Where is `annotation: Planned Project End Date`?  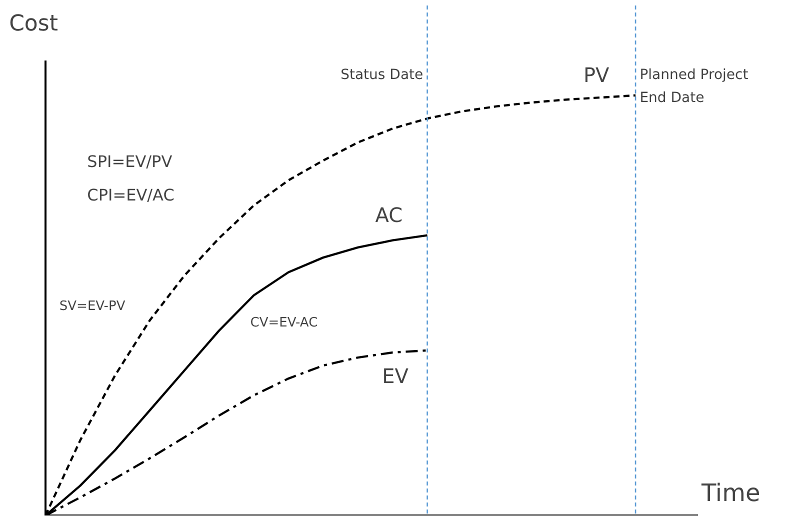 annotation: Planned Project End Date is located at coordinates (694, 86).